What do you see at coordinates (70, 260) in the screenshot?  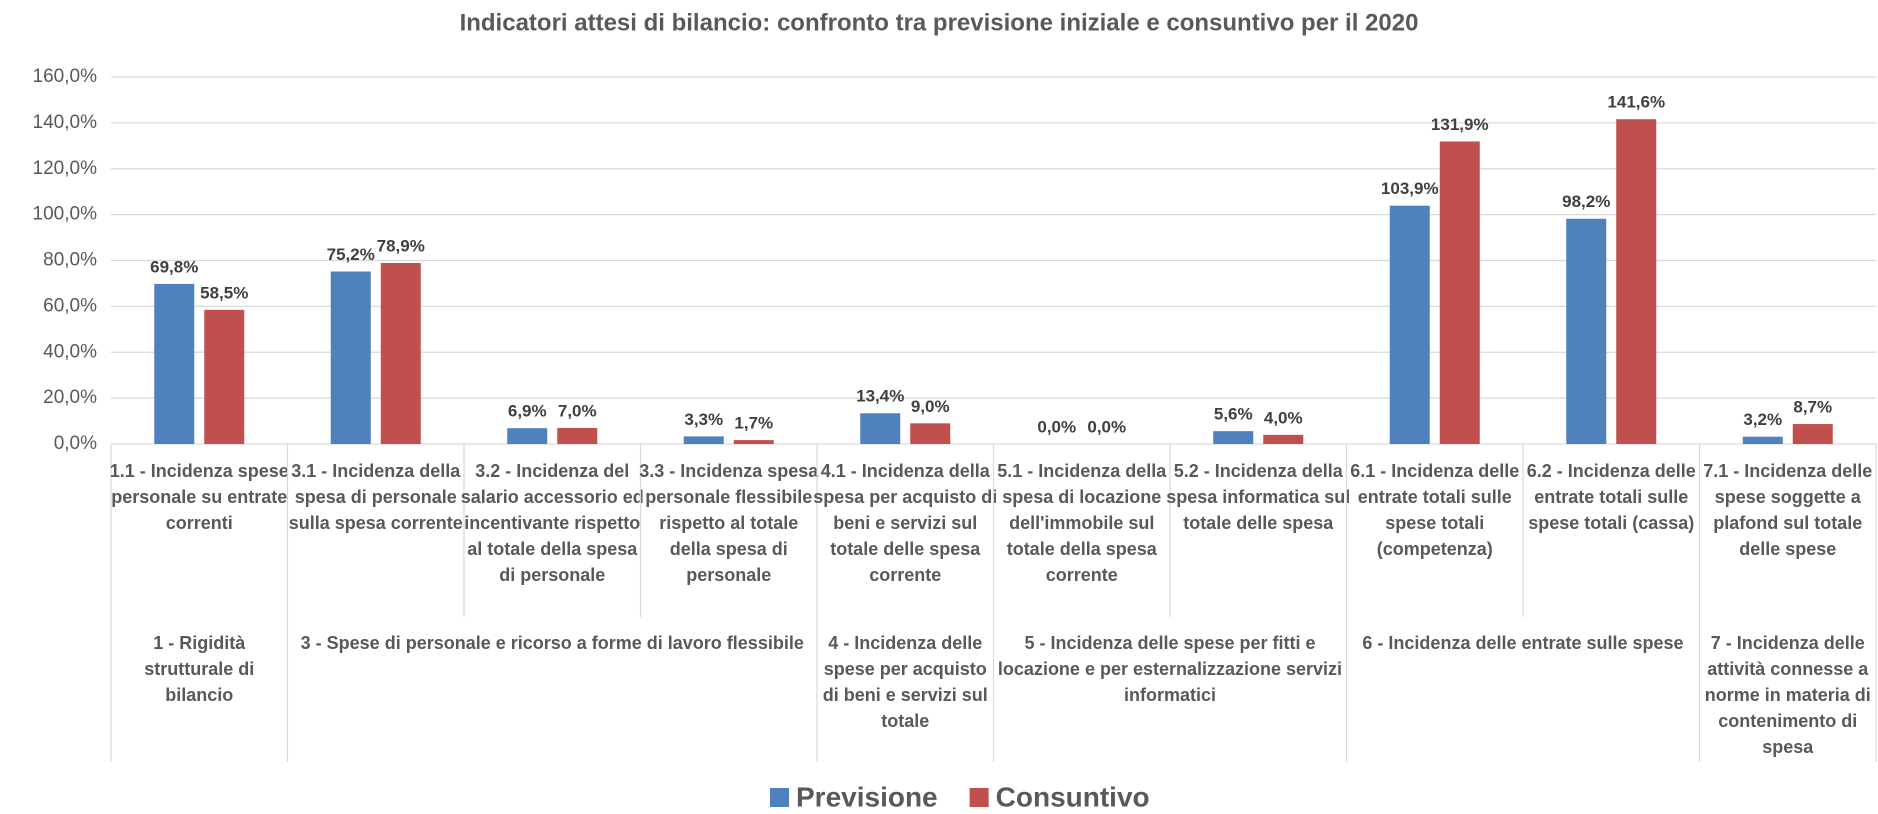 I see `y-tick-label: 80,0%` at bounding box center [70, 260].